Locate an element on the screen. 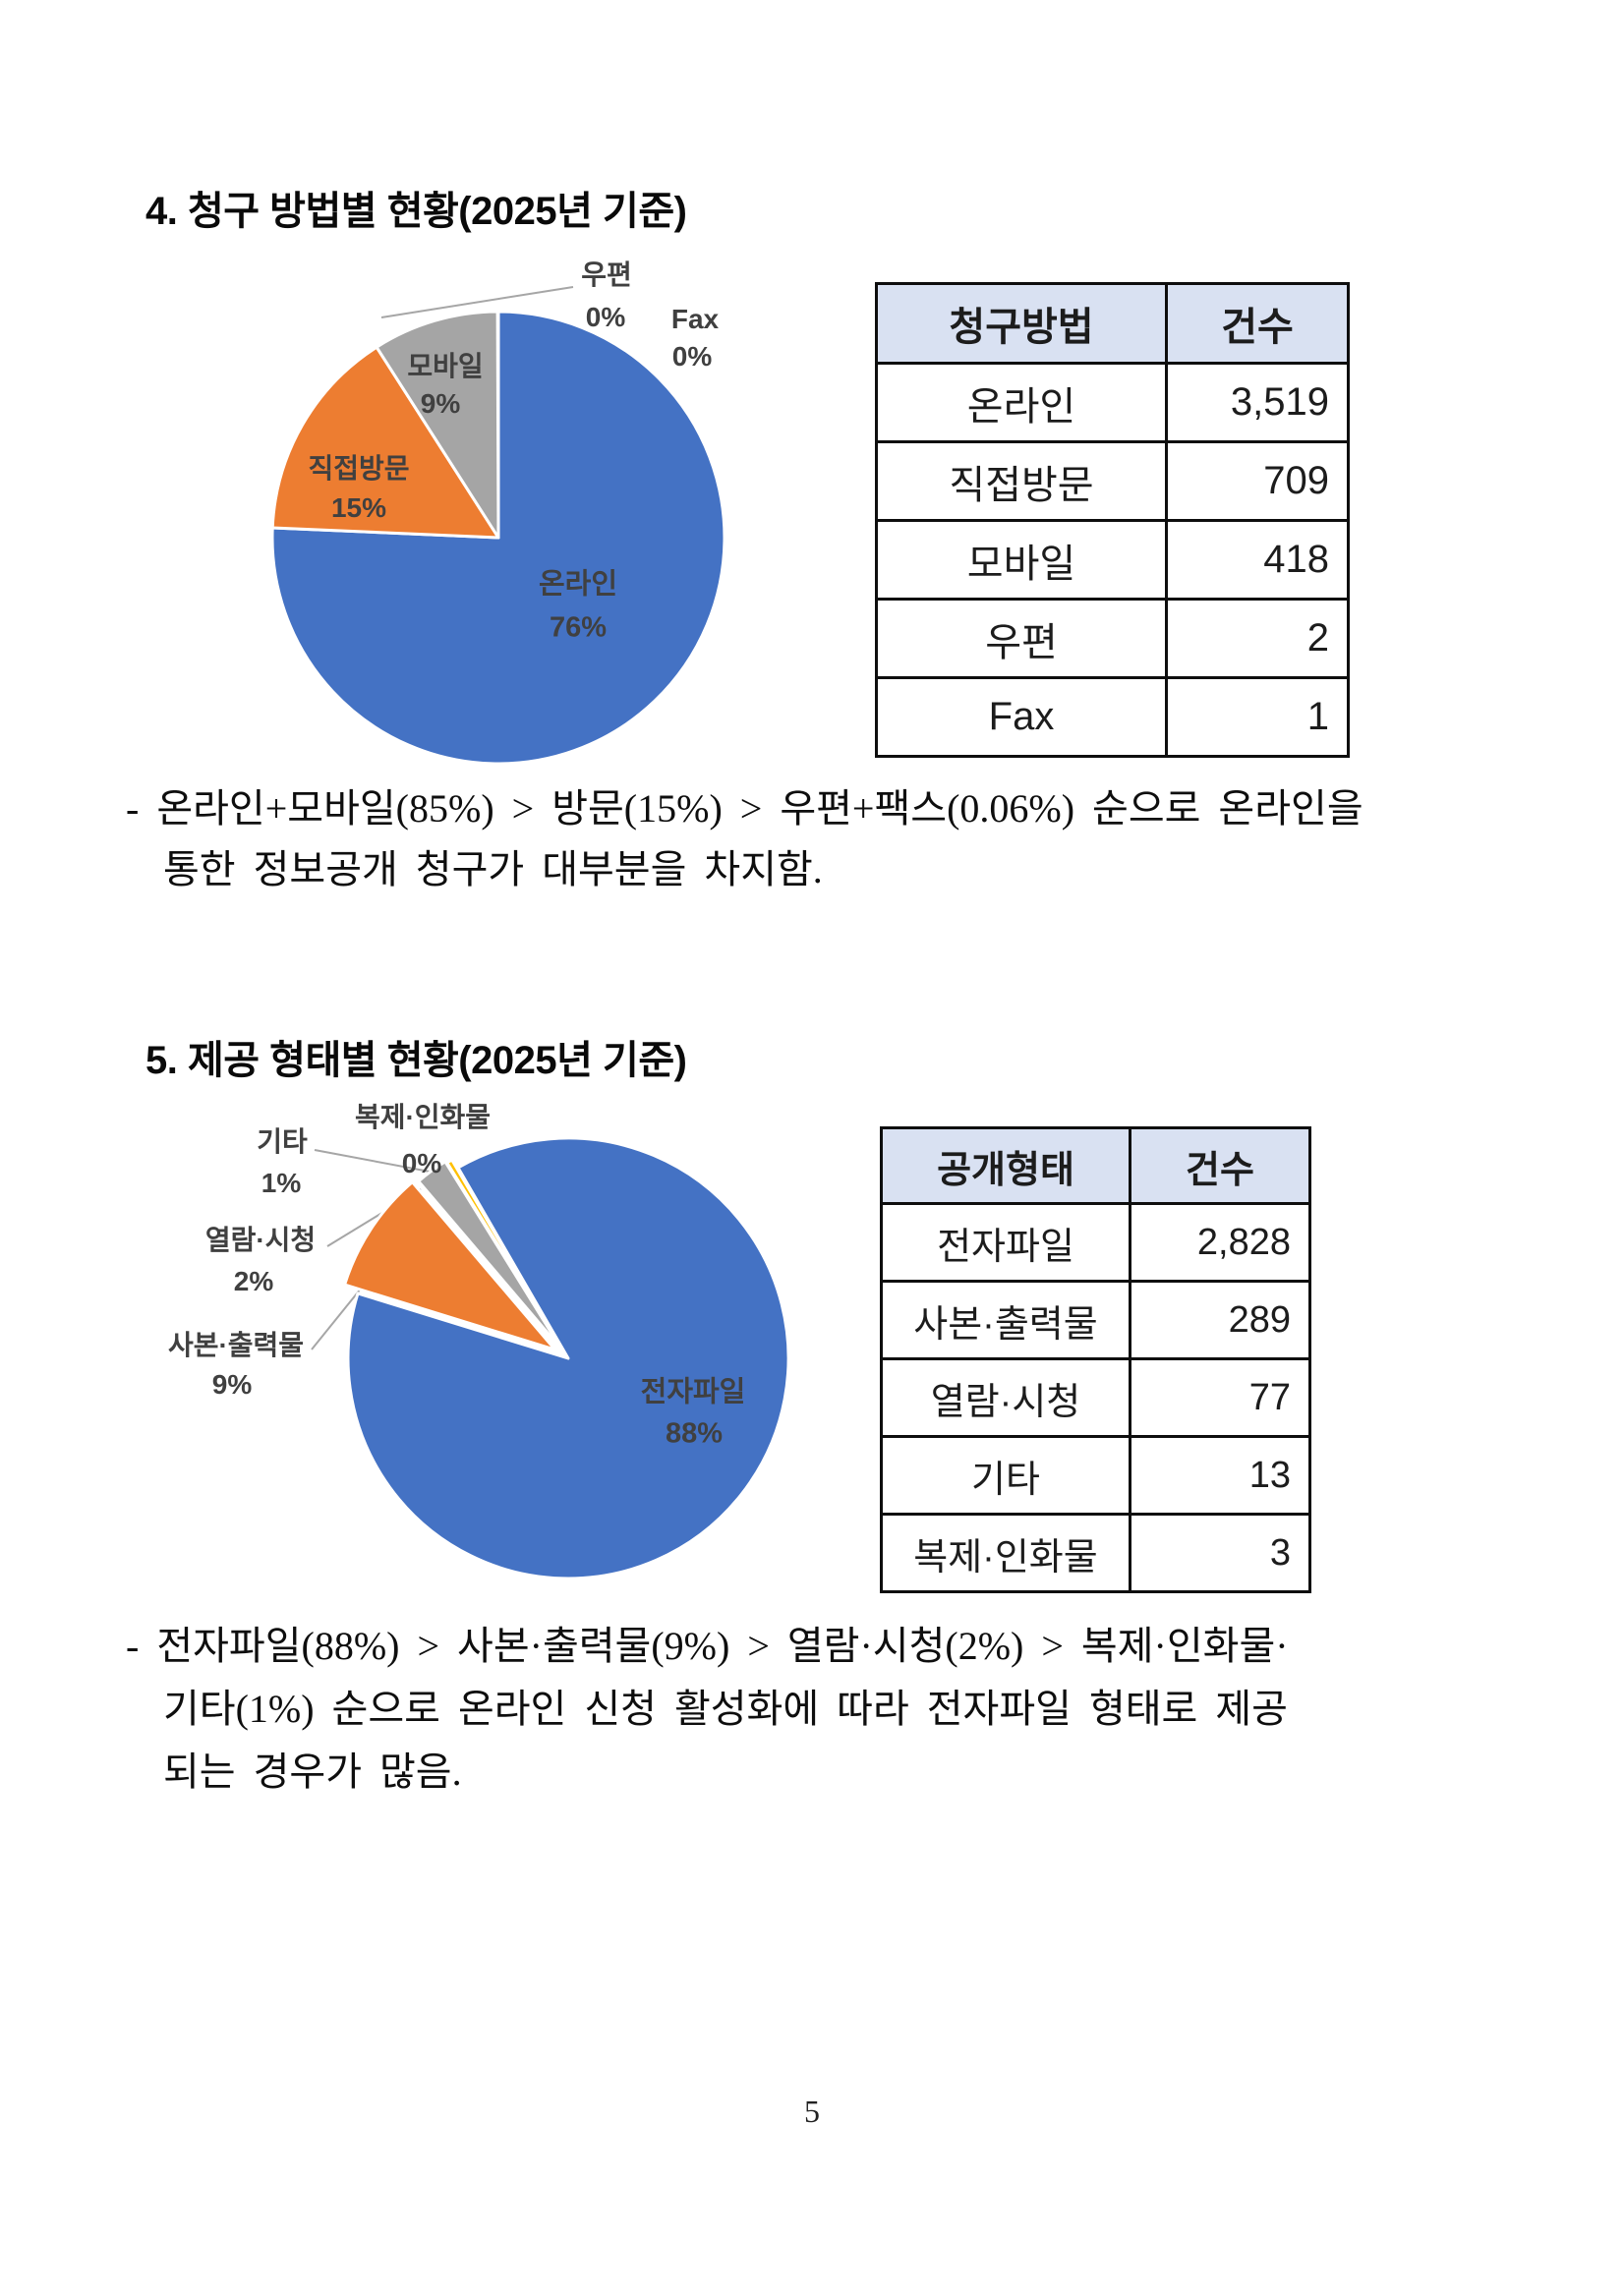  t1-cell-label: 모바일 is located at coordinates (1021, 560).